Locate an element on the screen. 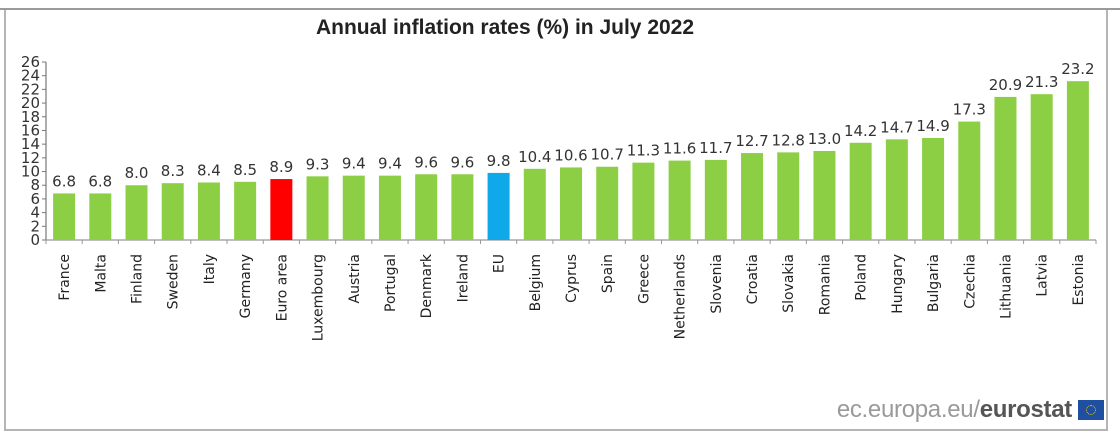 This screenshot has width=1120, height=441. data-label: 20.9 is located at coordinates (1005, 85).